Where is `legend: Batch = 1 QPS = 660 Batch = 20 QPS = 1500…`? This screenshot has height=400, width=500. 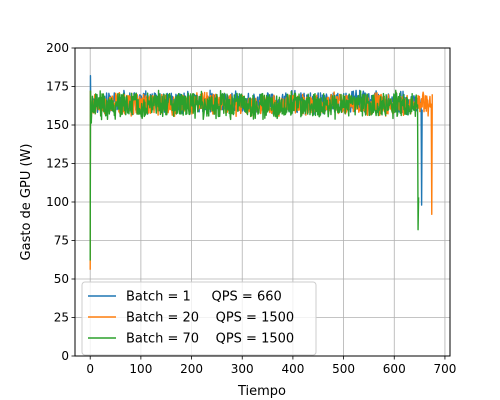
legend: Batch = 1 QPS = 660 Batch = 20 QPS = 1500… is located at coordinates (199, 318).